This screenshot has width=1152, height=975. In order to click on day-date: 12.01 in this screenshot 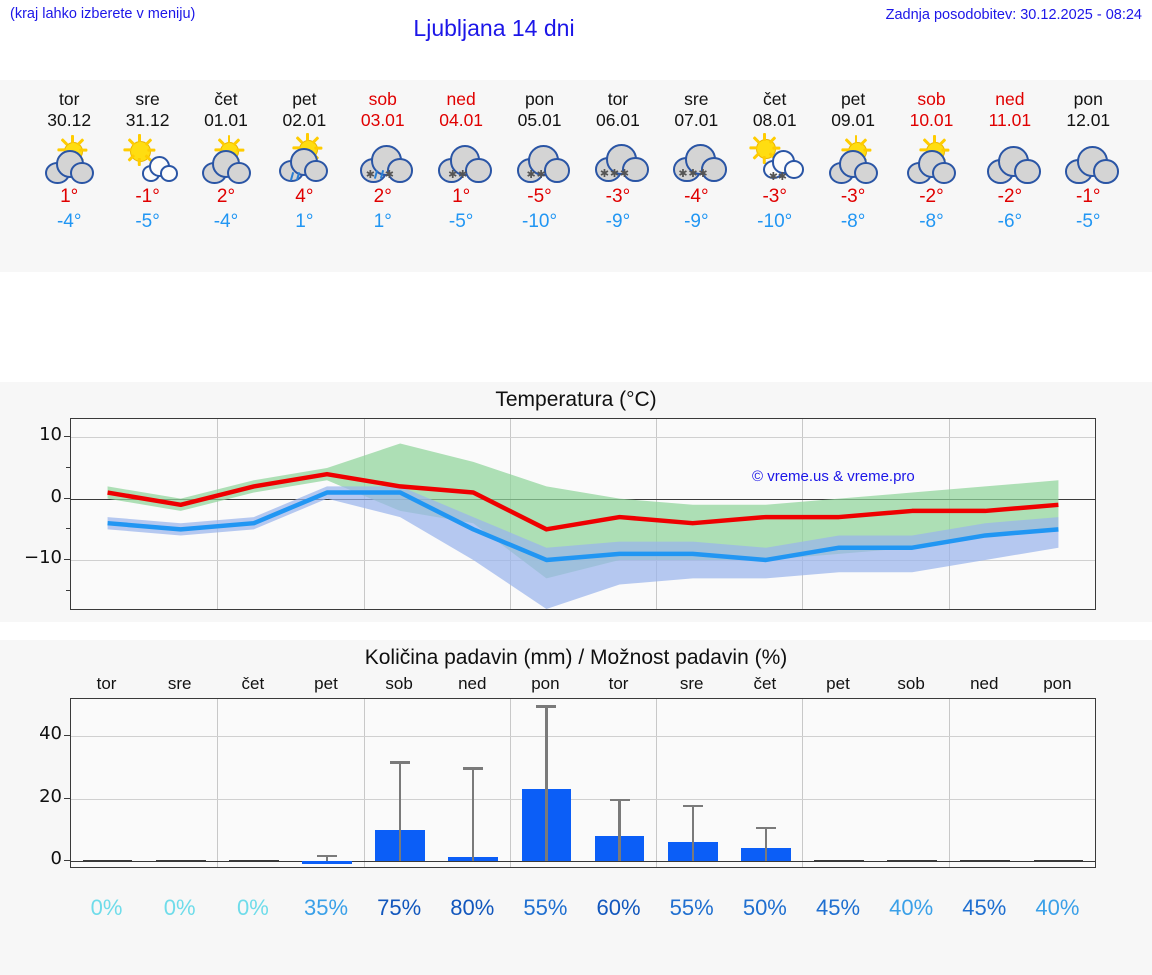, I will do `click(1088, 120)`.